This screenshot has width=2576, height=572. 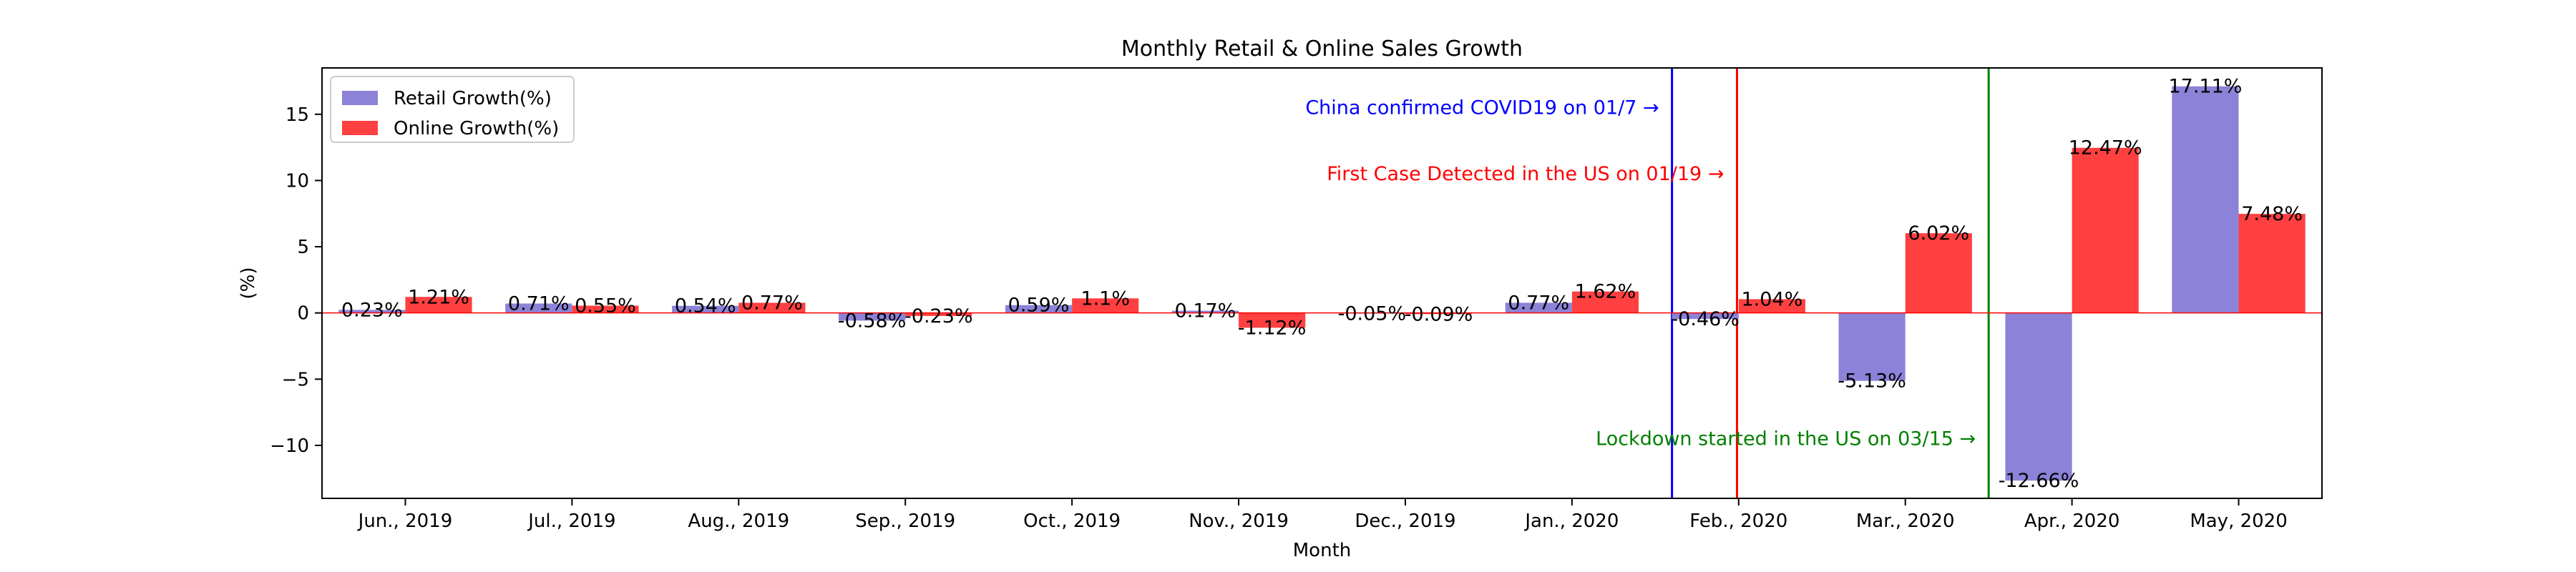 What do you see at coordinates (571, 521) in the screenshot?
I see `x-tick-label: Jul., 2019` at bounding box center [571, 521].